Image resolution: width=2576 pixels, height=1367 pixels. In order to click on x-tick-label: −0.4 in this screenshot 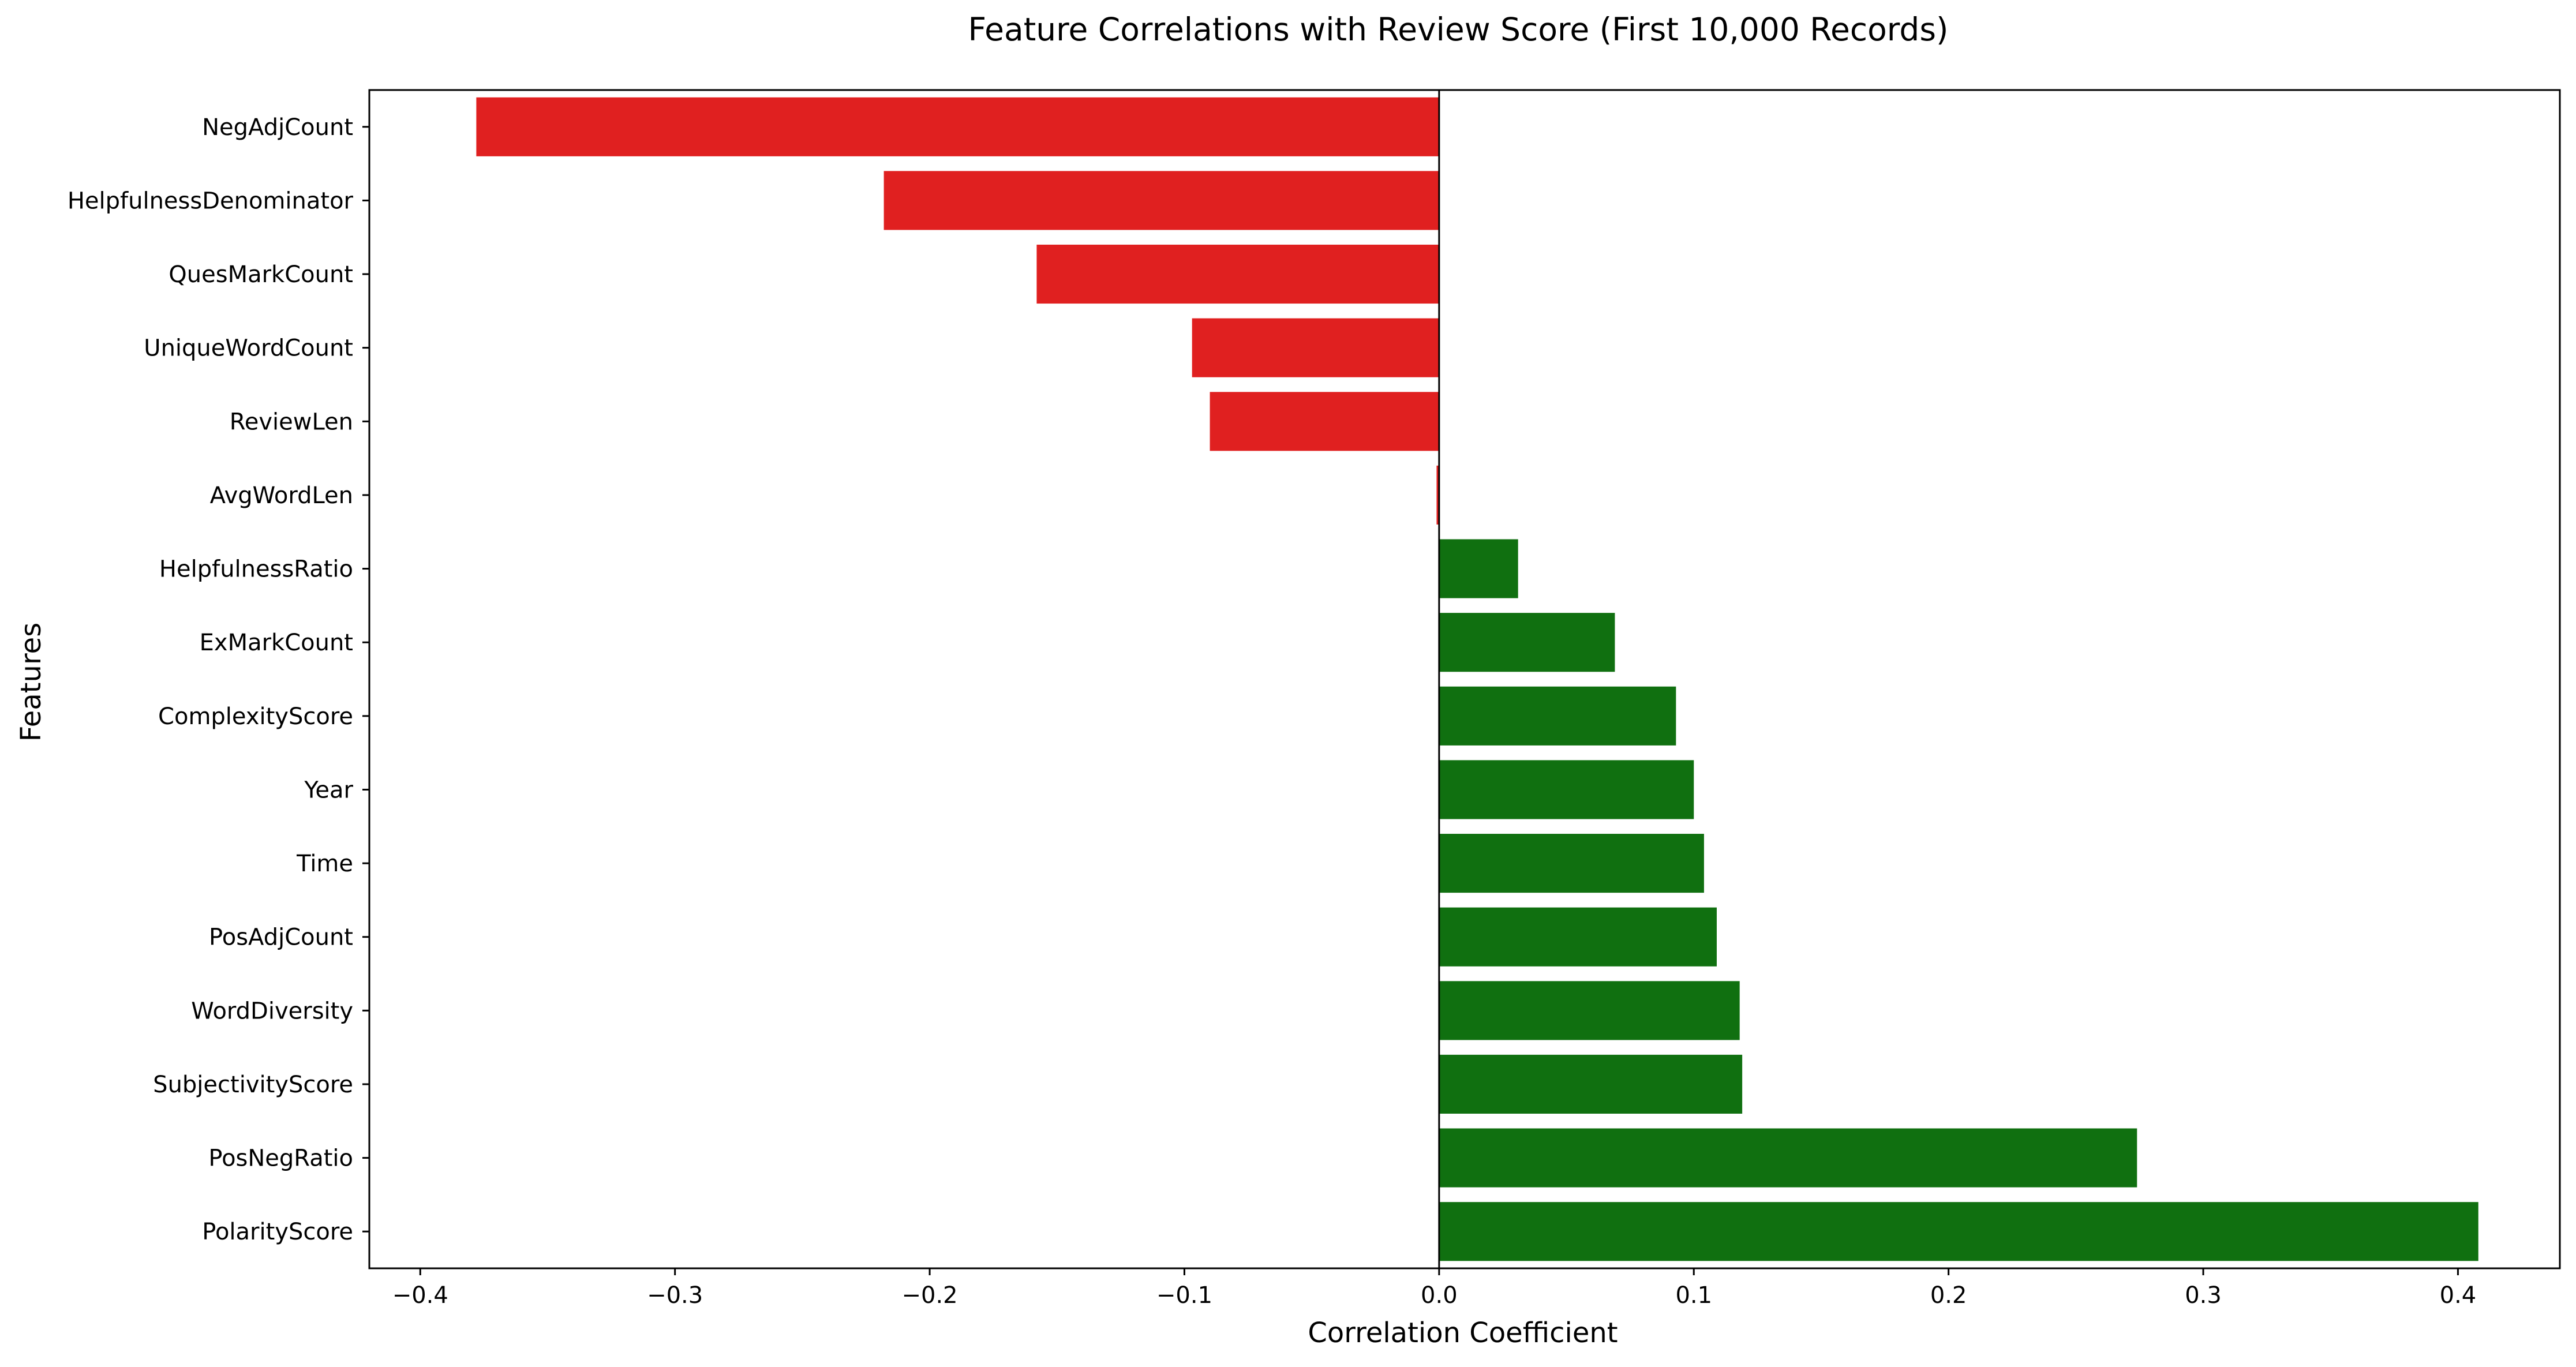, I will do `click(420, 1296)`.